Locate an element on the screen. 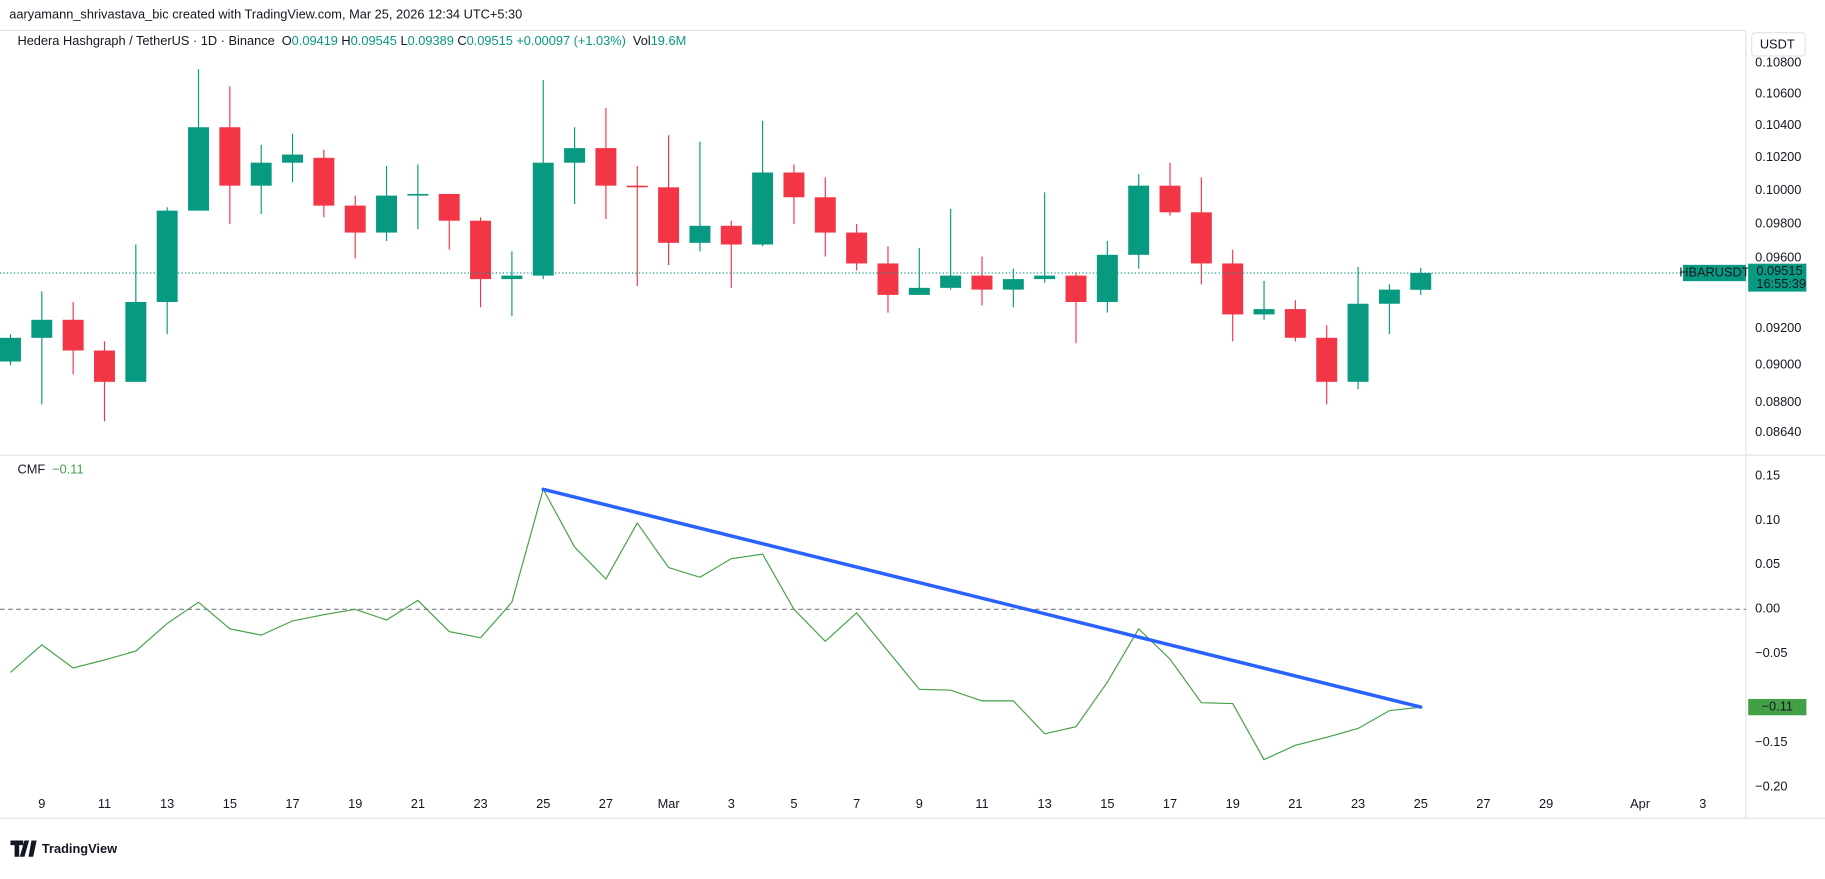 The height and width of the screenshot is (879, 1825). y-tick-label: 0.10800 is located at coordinates (1778, 61).